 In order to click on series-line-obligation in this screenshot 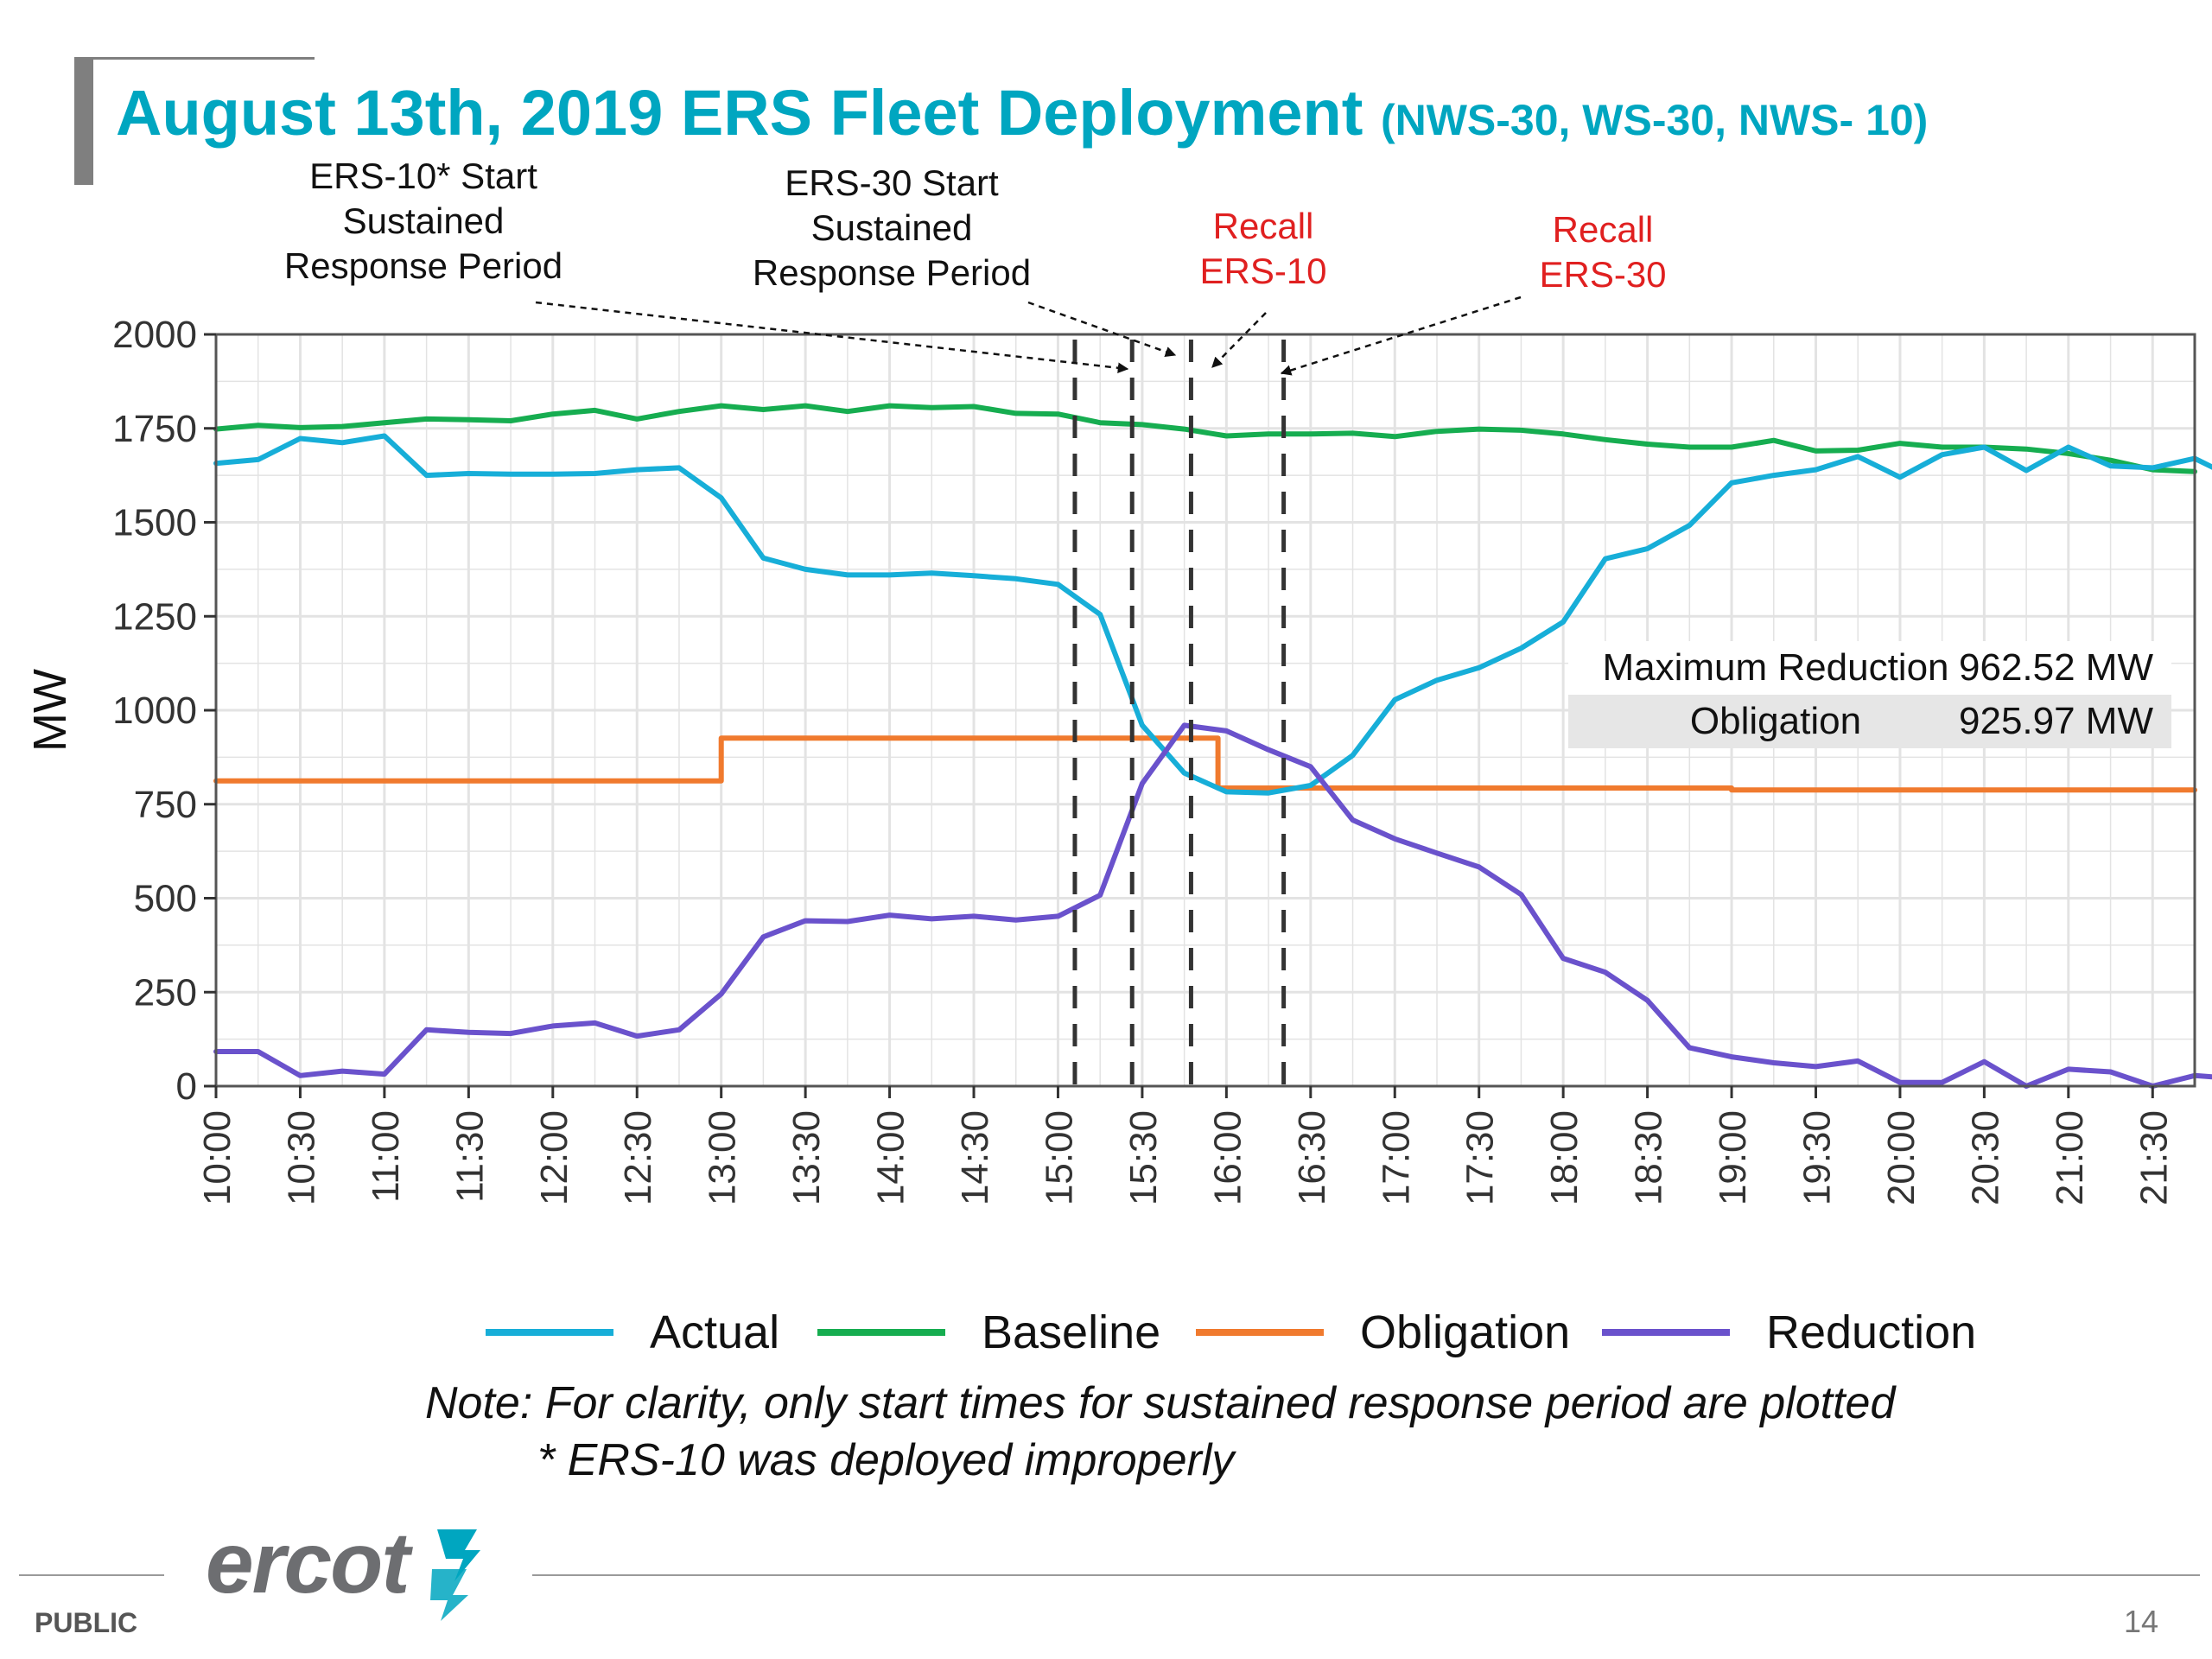, I will do `click(1205, 764)`.